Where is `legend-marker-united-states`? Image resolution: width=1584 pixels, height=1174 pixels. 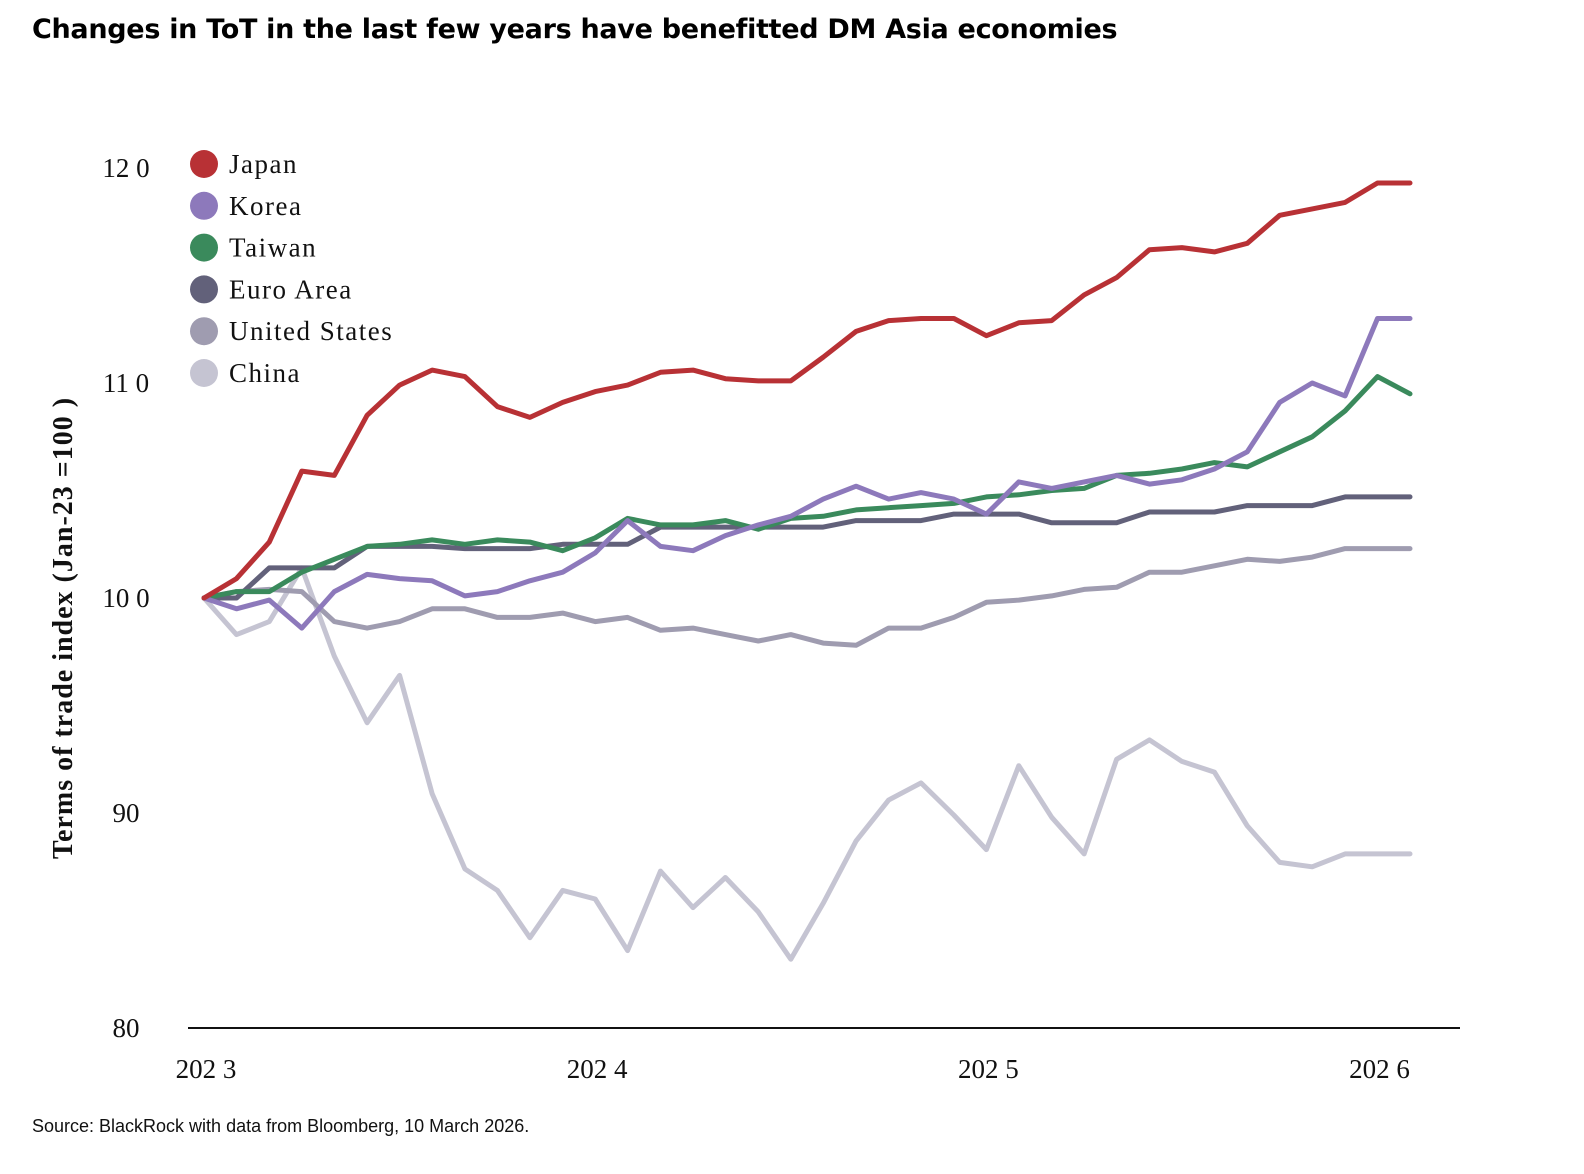
legend-marker-united-states is located at coordinates (204, 331).